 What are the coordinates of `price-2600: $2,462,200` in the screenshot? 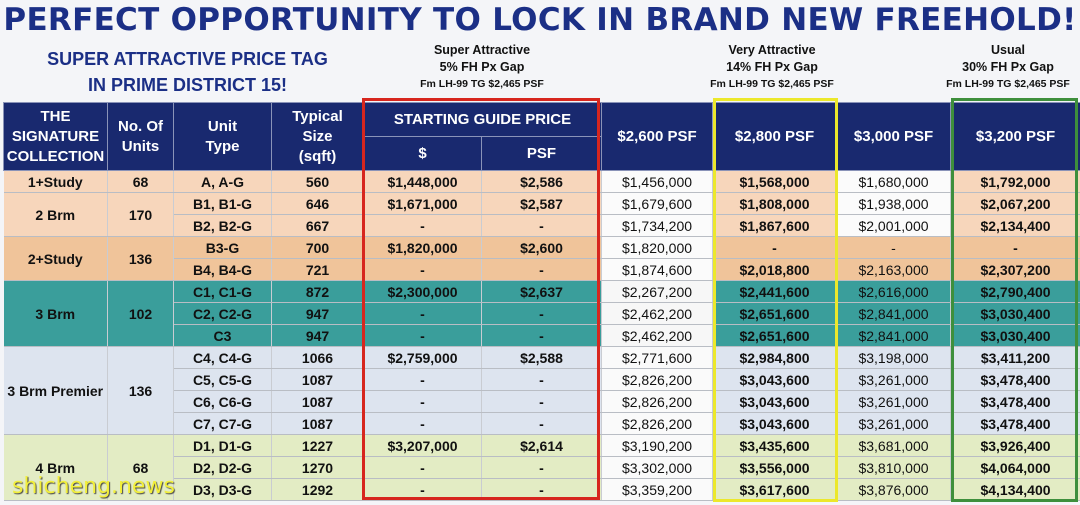 It's located at (657, 335).